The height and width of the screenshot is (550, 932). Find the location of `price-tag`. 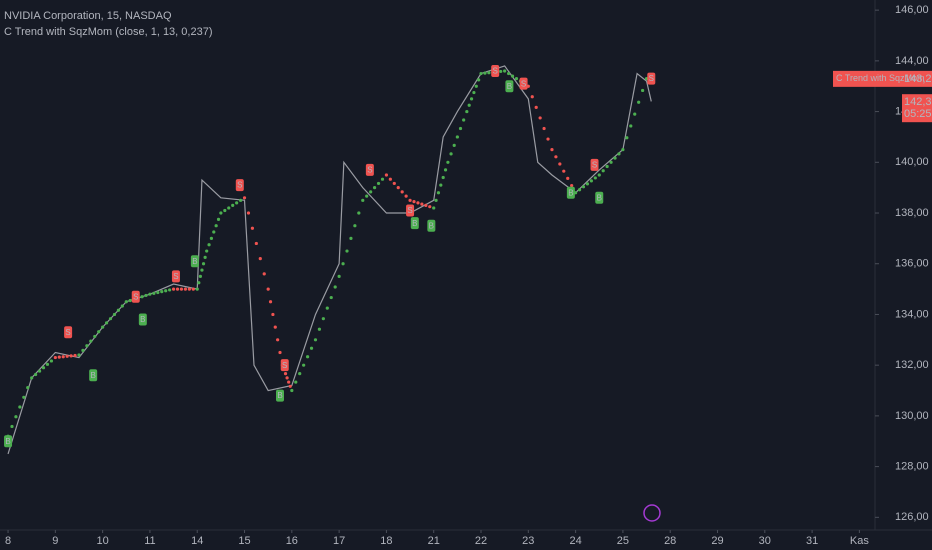

price-tag is located at coordinates (917, 108).